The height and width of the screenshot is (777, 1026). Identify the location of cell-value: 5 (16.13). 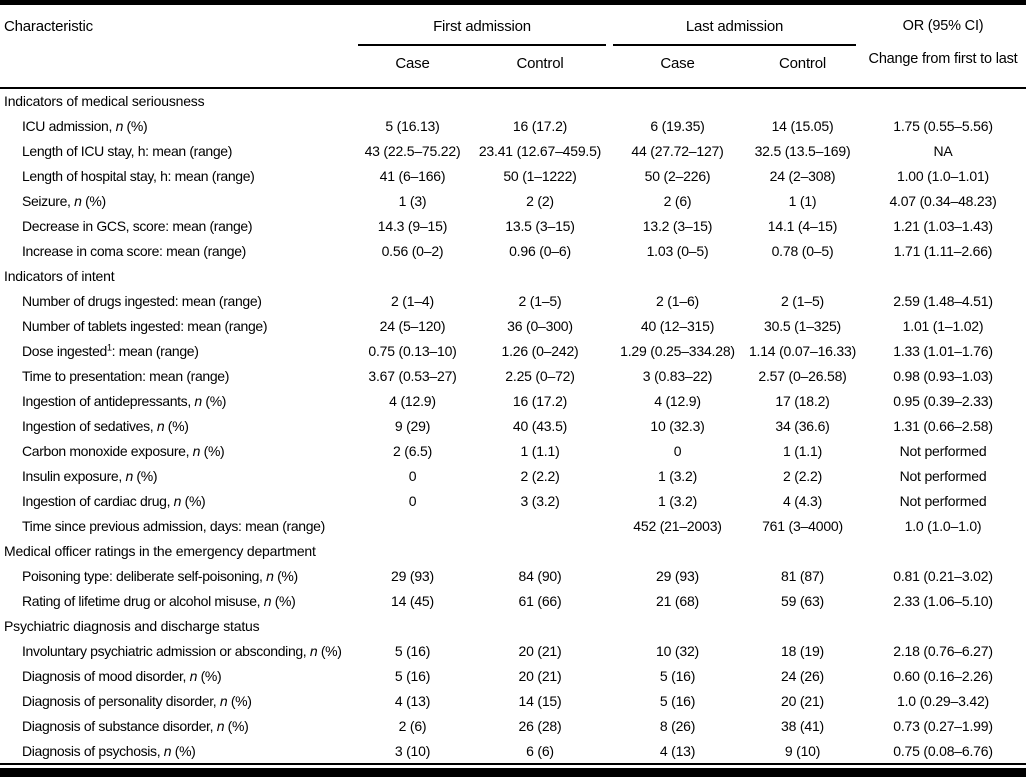
(412, 126).